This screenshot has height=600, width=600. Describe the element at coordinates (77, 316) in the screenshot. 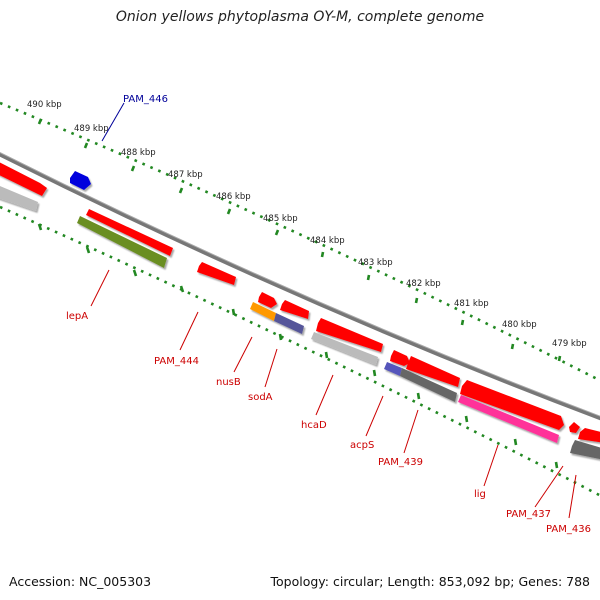

I see `gene-label-lepA: lepA` at that location.